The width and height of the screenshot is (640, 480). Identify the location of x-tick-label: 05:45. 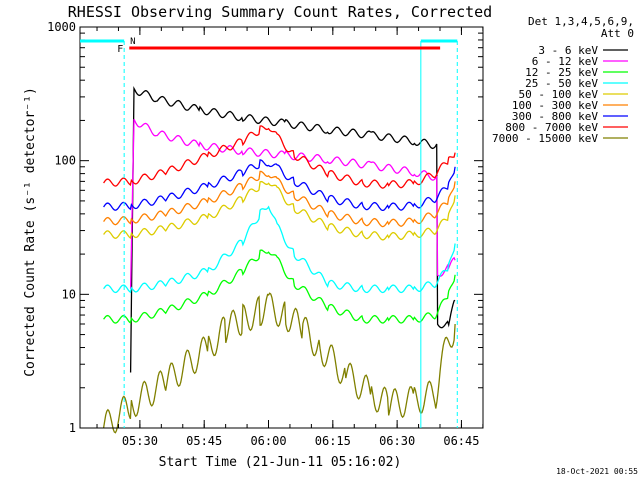
(204, 441).